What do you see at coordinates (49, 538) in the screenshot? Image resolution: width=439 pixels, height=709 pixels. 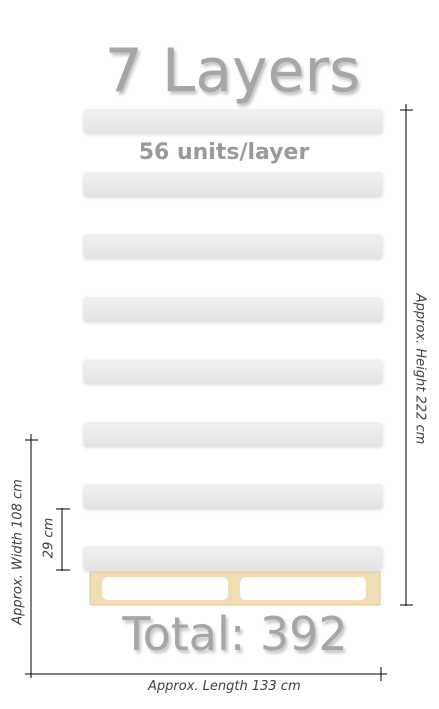 I see `layer-height-label: 29 cm` at bounding box center [49, 538].